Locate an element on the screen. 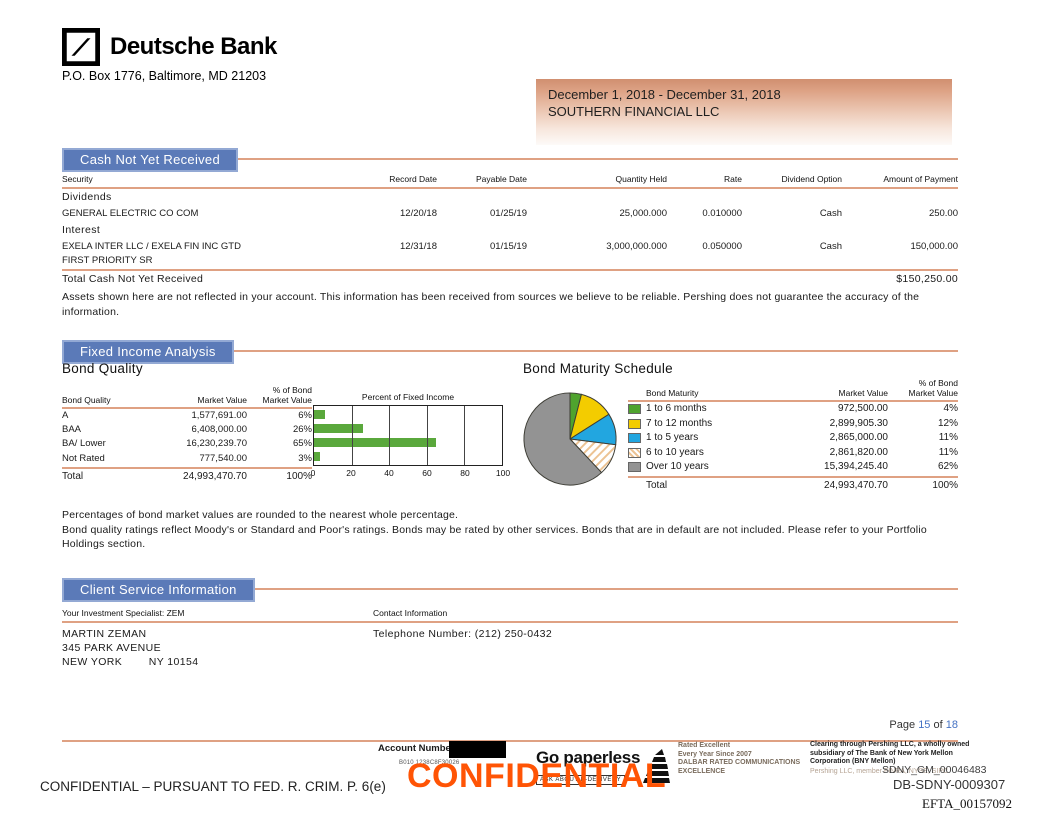  legend-swatch-hatched is located at coordinates (634, 452).